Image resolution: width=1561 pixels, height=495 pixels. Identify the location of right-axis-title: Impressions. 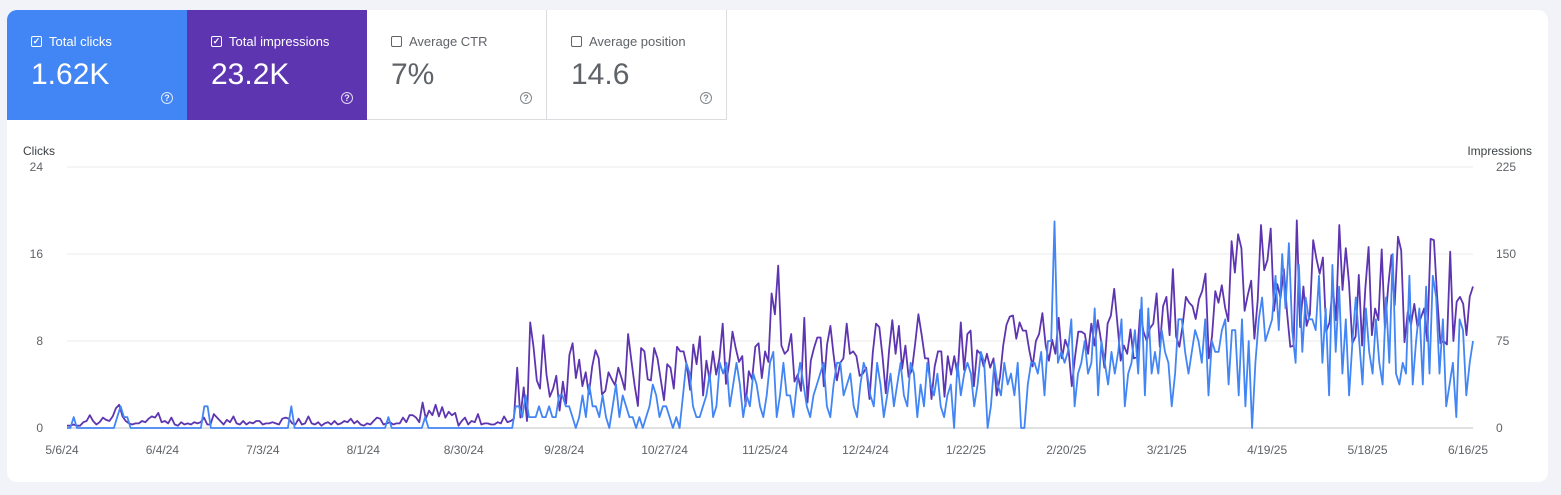
(1499, 151).